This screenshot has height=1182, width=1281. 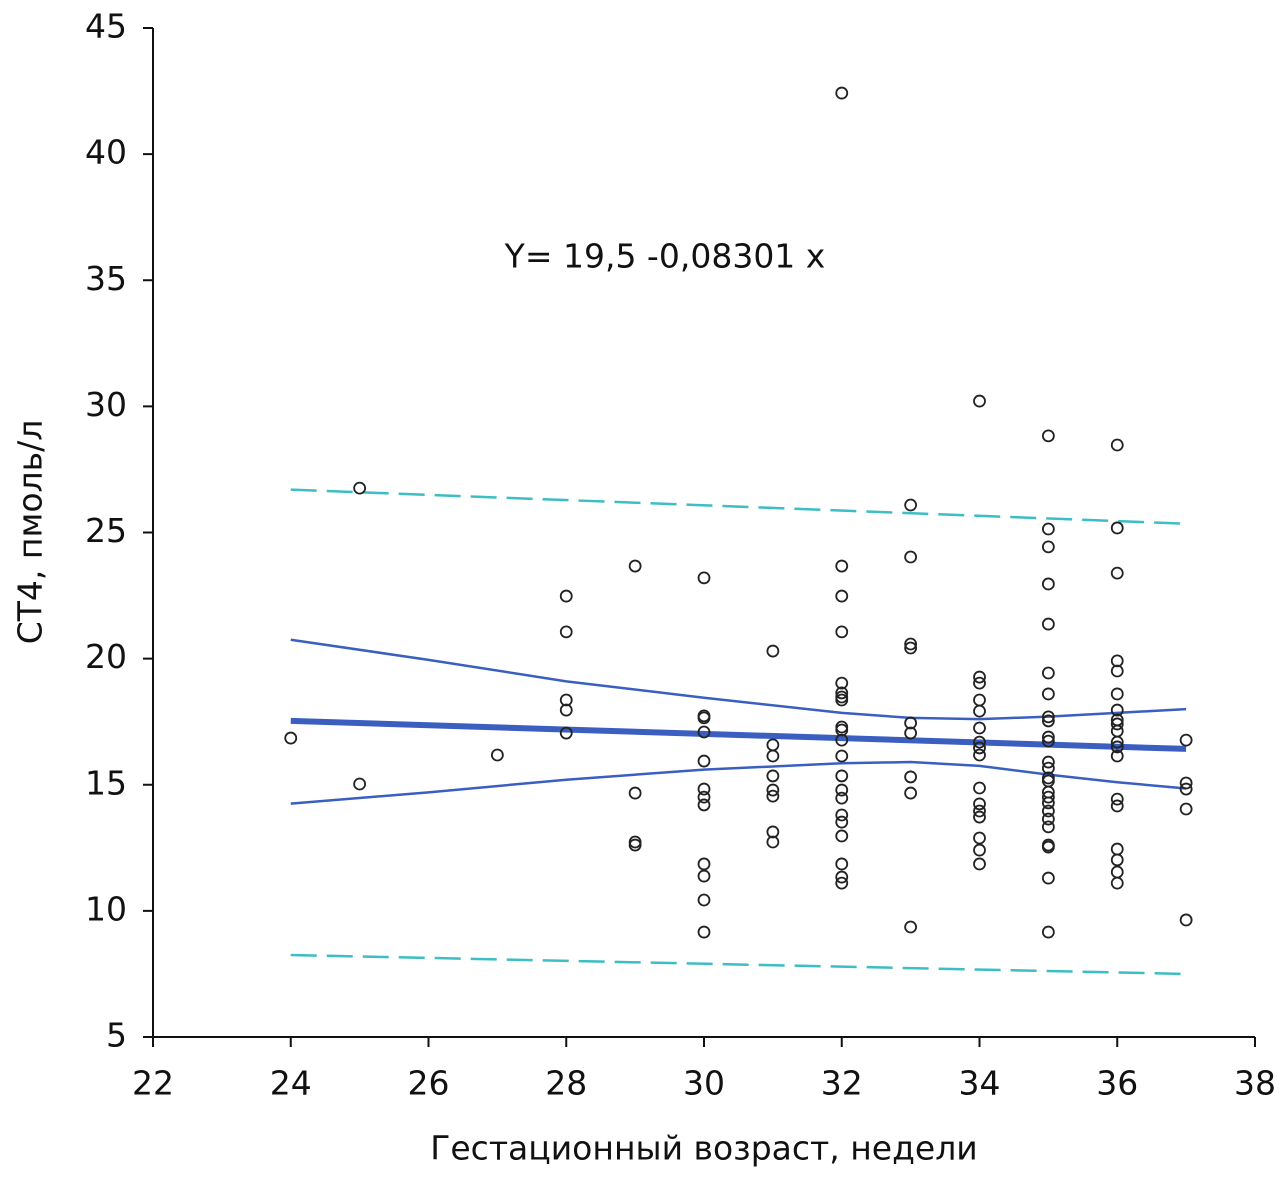 What do you see at coordinates (842, 1083) in the screenshot?
I see `x-tick-label: 32` at bounding box center [842, 1083].